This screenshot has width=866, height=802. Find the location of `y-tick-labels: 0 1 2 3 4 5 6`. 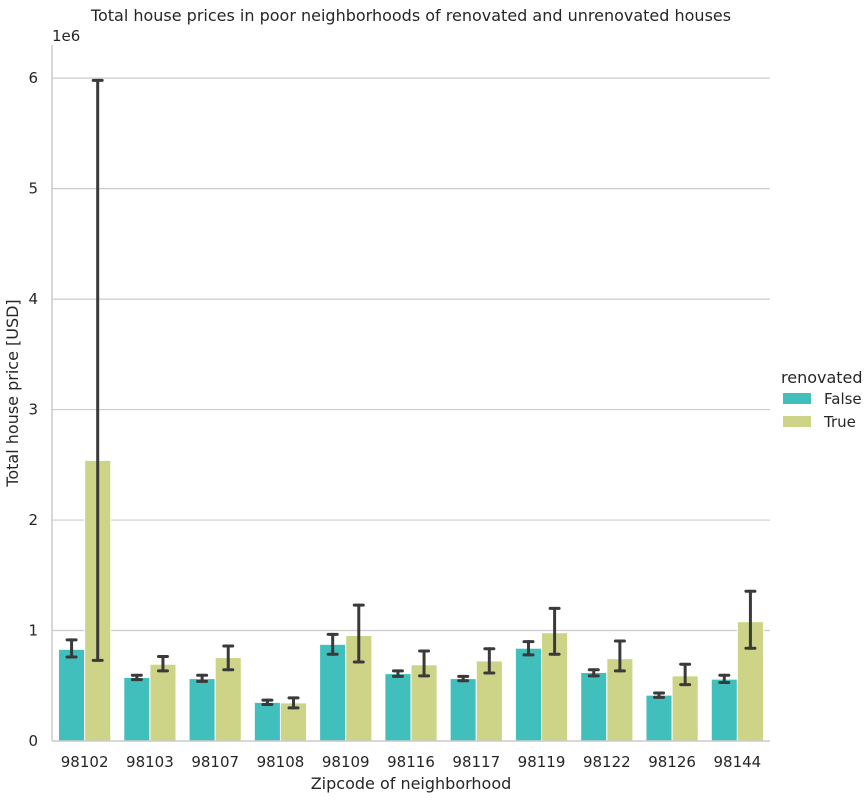

y-tick-labels: 0 1 2 3 4 5 6 is located at coordinates (33, 409).